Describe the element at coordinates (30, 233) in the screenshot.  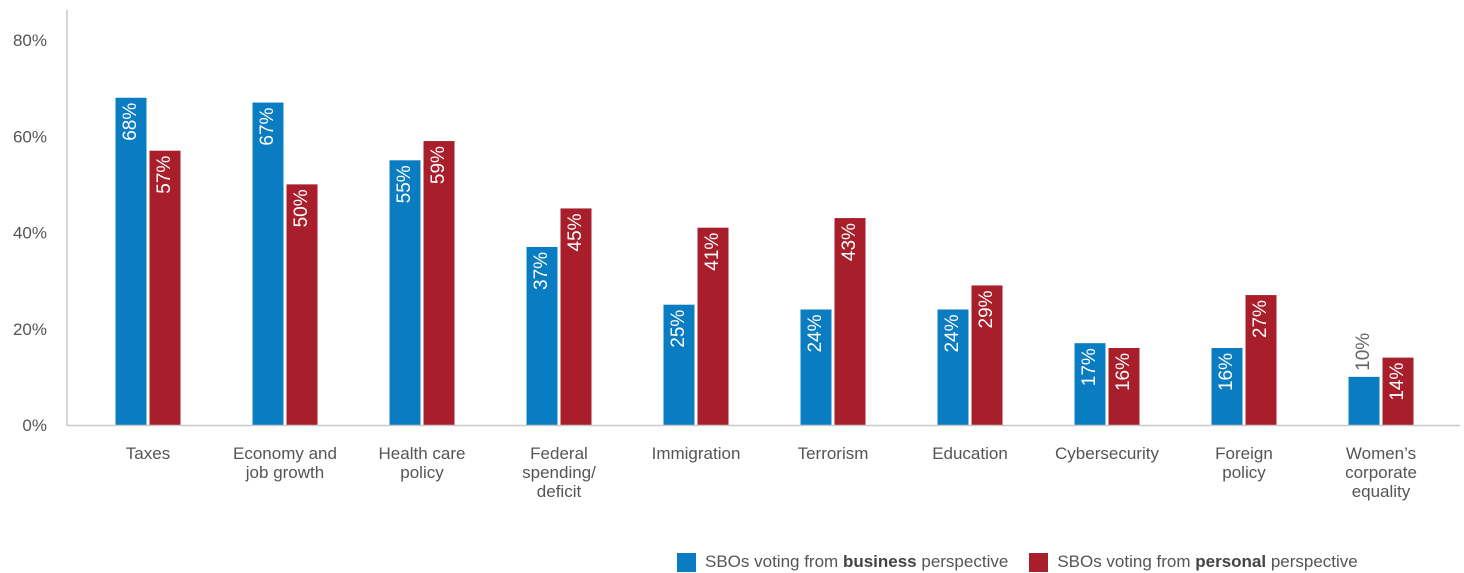
I see `y-tick-label: 40%` at that location.